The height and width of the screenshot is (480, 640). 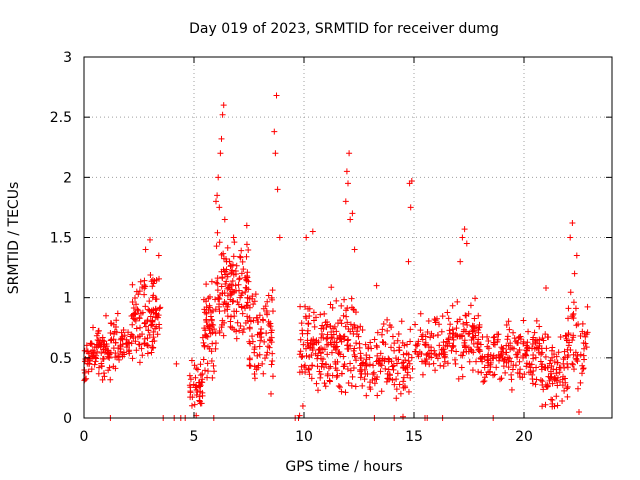 What do you see at coordinates (524, 437) in the screenshot?
I see `x-tick-label: 20` at bounding box center [524, 437].